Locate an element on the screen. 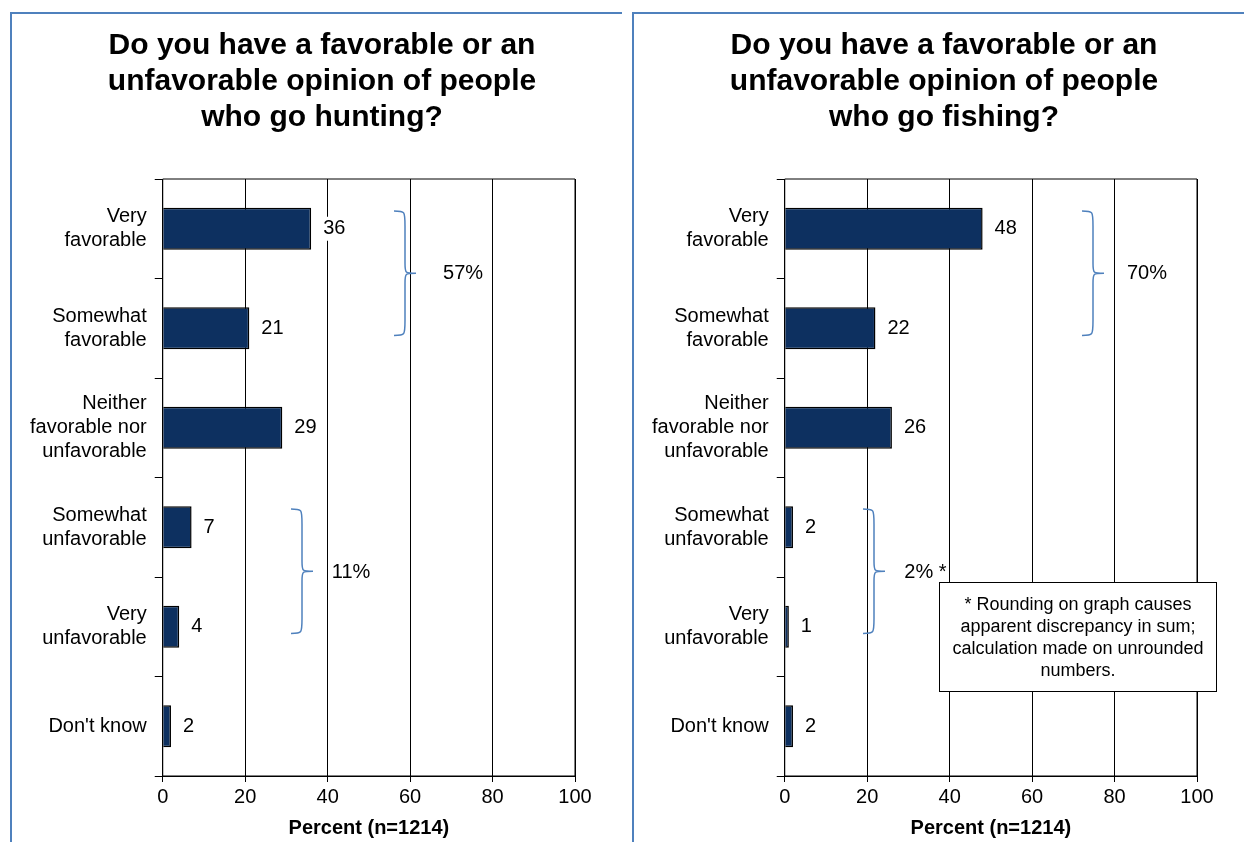 This screenshot has width=1248, height=842. data-label: 22 is located at coordinates (898, 326).